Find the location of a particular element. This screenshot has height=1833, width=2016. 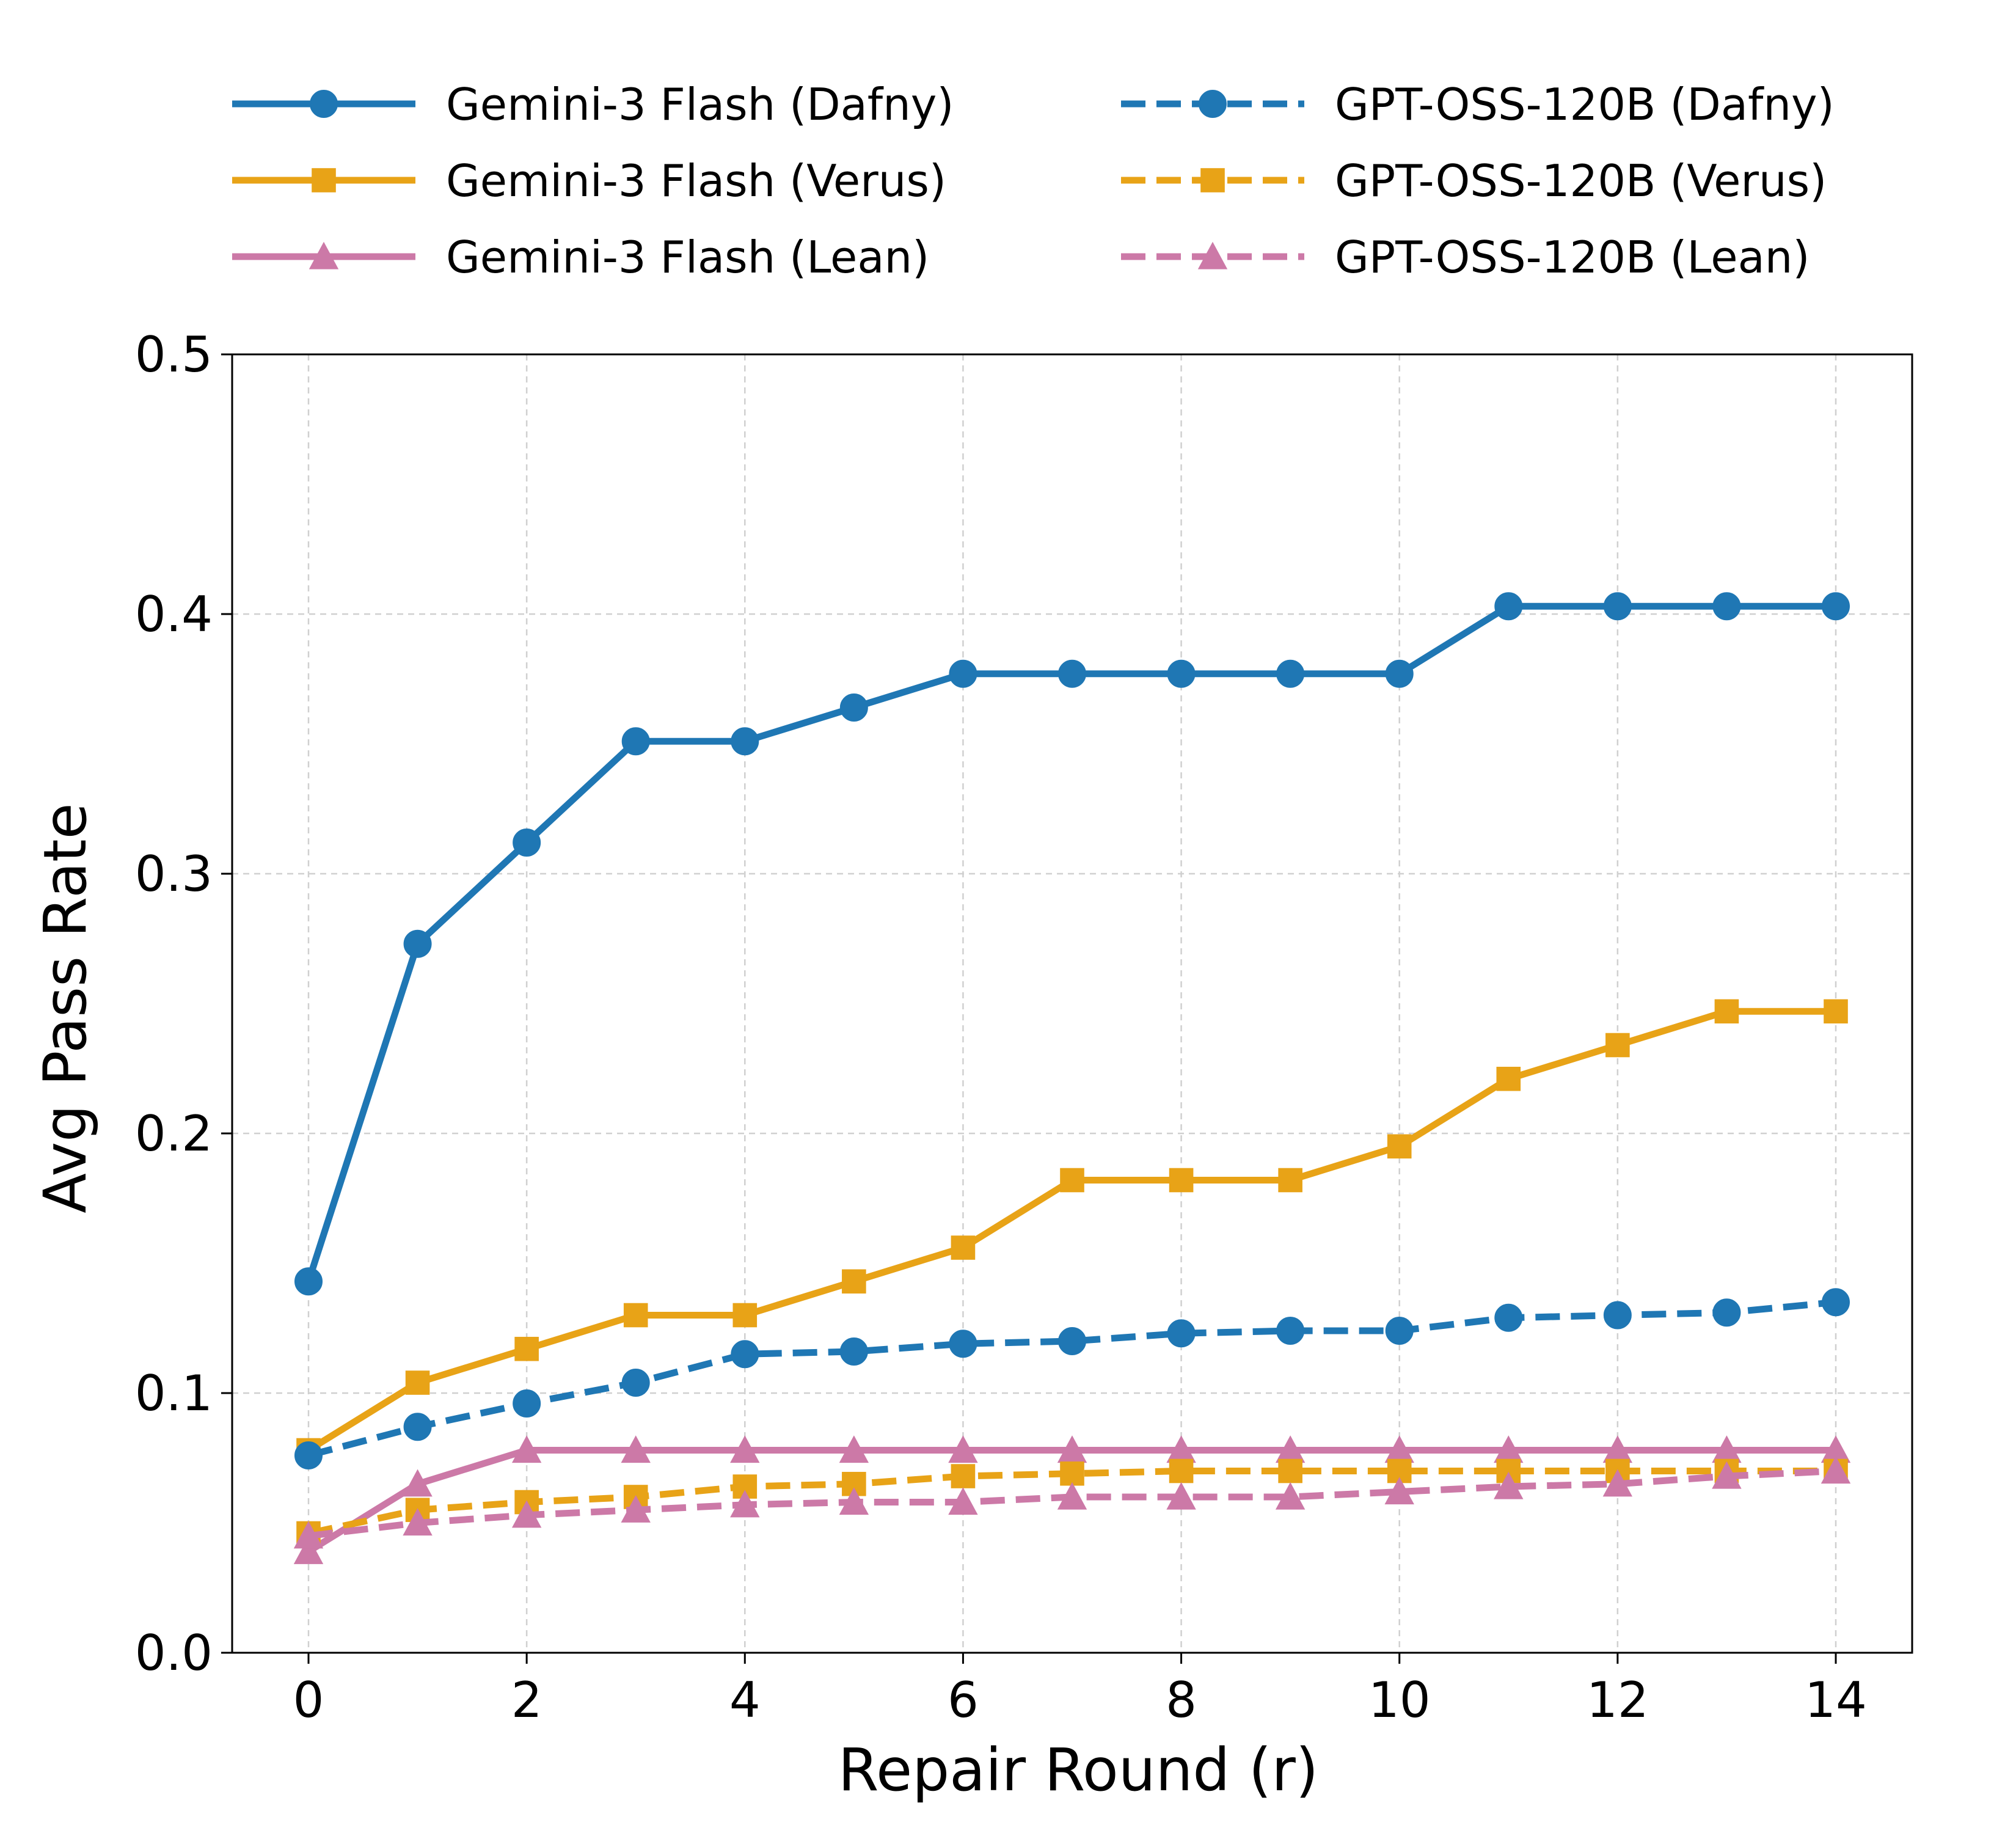

y-tick-label: 0.3 is located at coordinates (174, 874).